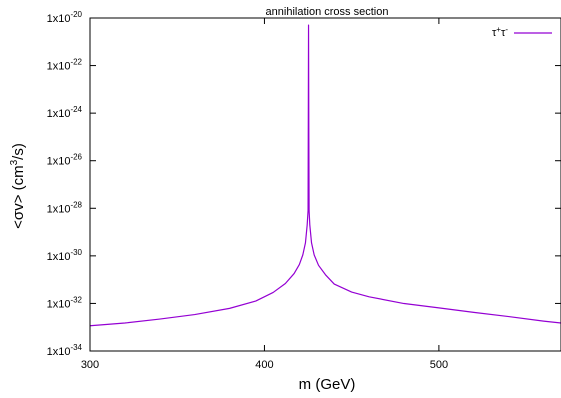  I want to click on legend: τ+τ-, so click(522, 32).